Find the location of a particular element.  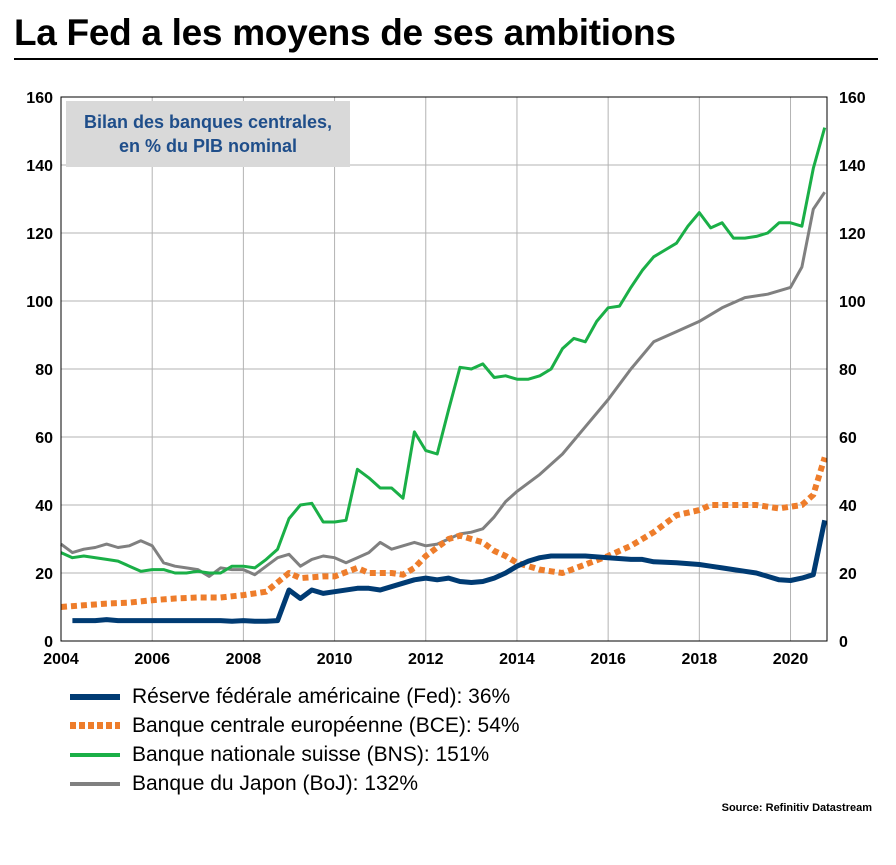

chart-title: La Fed a les moyens de ses ambitions is located at coordinates (345, 32).